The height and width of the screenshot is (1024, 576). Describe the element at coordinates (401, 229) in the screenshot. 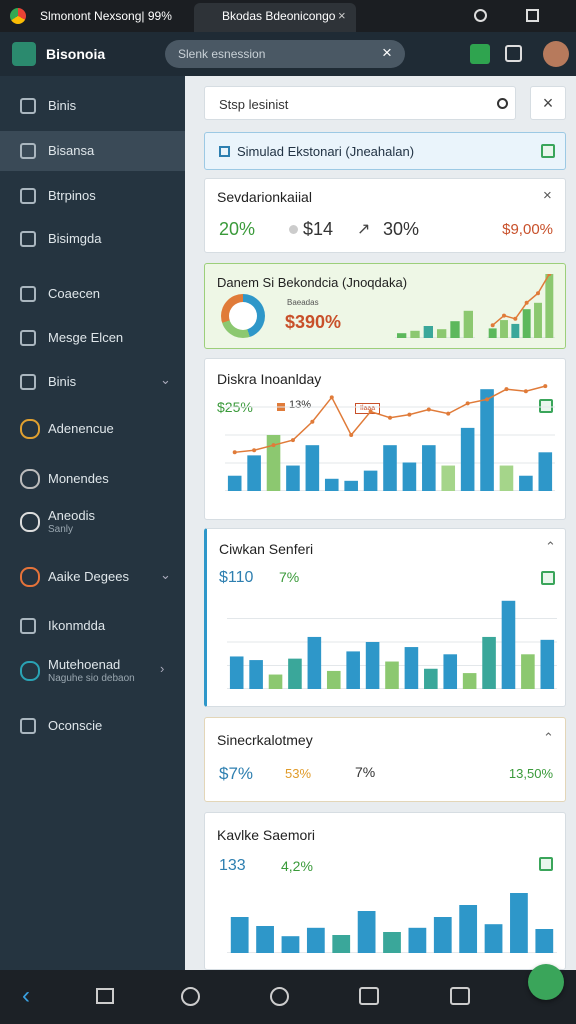

I see `stat: 30%` at that location.